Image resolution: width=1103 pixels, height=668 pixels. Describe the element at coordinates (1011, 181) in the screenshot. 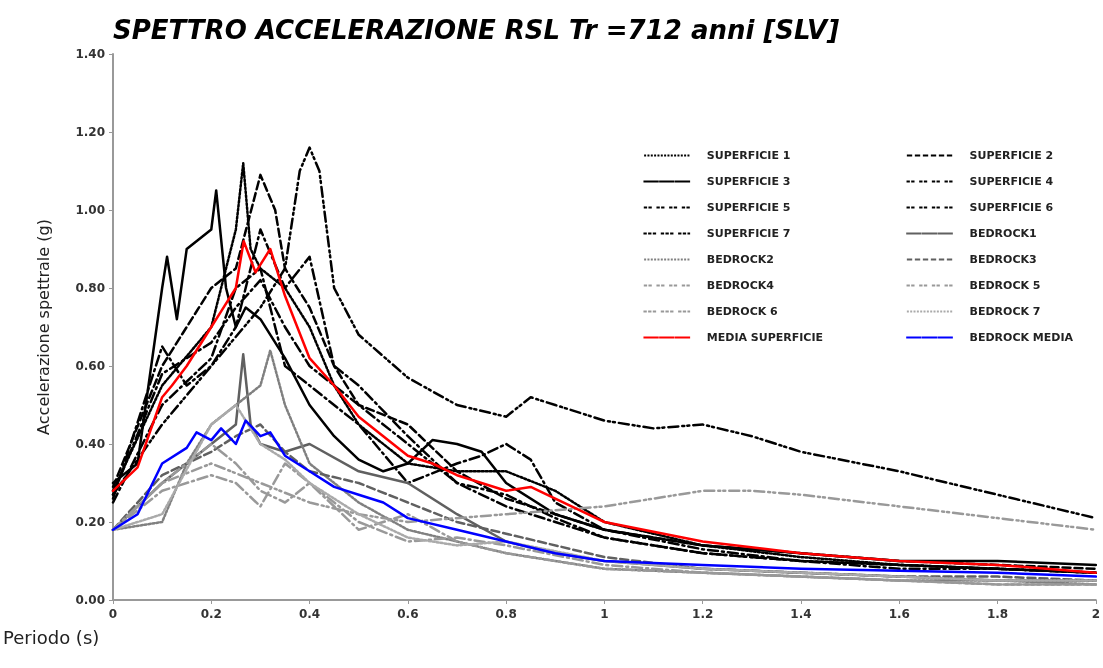

I see `legend-label: SUPERFICIE 4` at that location.